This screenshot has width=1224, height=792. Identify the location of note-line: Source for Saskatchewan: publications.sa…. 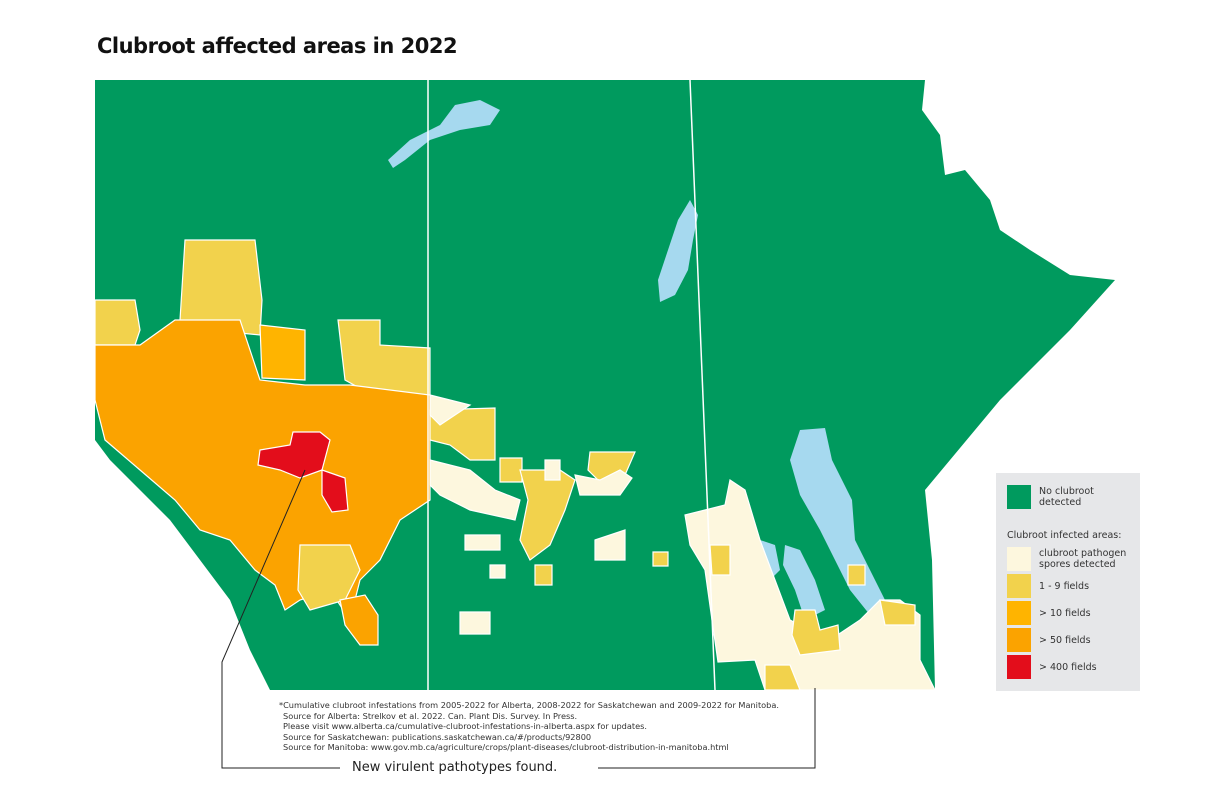
(437, 736).